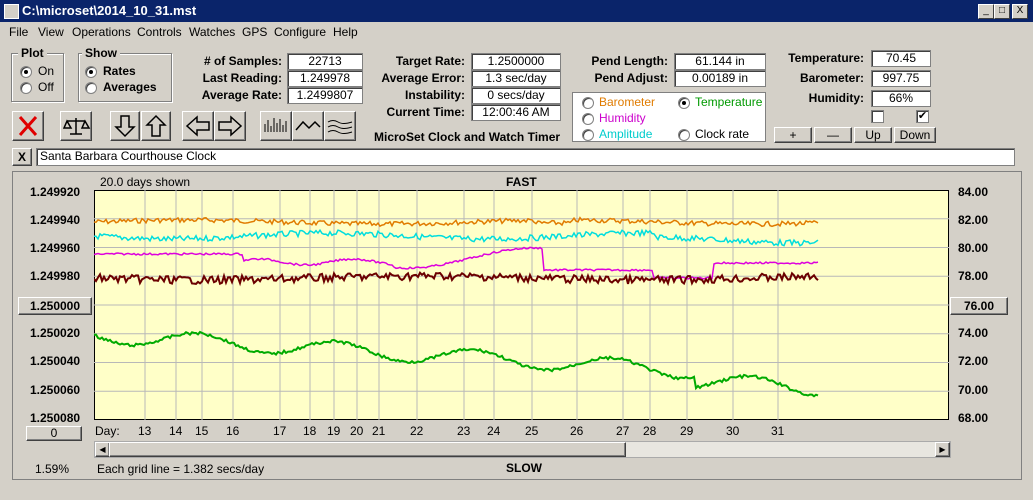 This screenshot has height=500, width=1033. What do you see at coordinates (242, 78) in the screenshot?
I see `last-reading-label: Last Reading:` at bounding box center [242, 78].